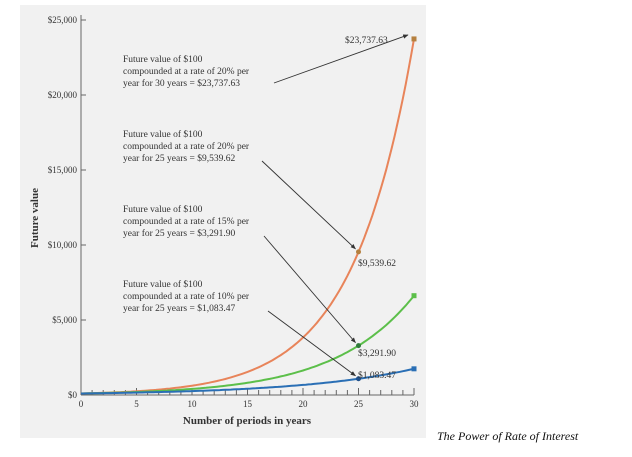 The image size is (632, 457). I want to click on annotation-text: year for 25 years = $1,083.47, so click(179, 308).